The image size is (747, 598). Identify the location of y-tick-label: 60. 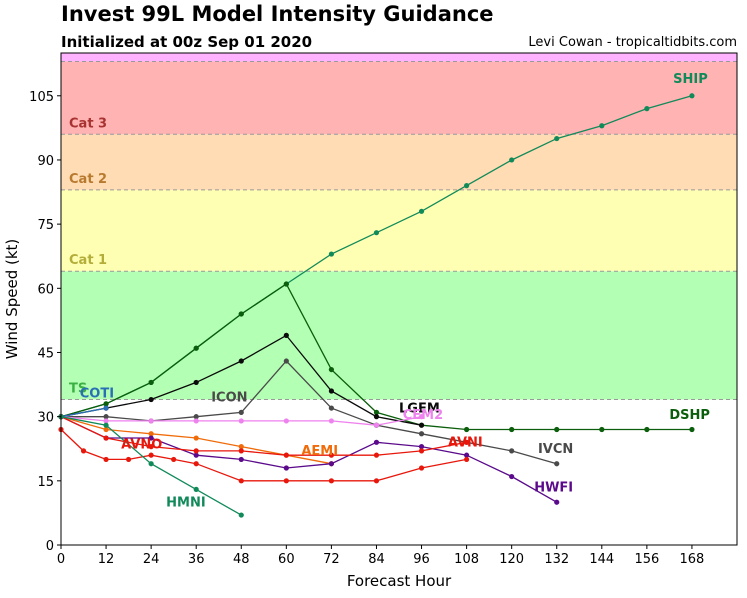
(45, 289).